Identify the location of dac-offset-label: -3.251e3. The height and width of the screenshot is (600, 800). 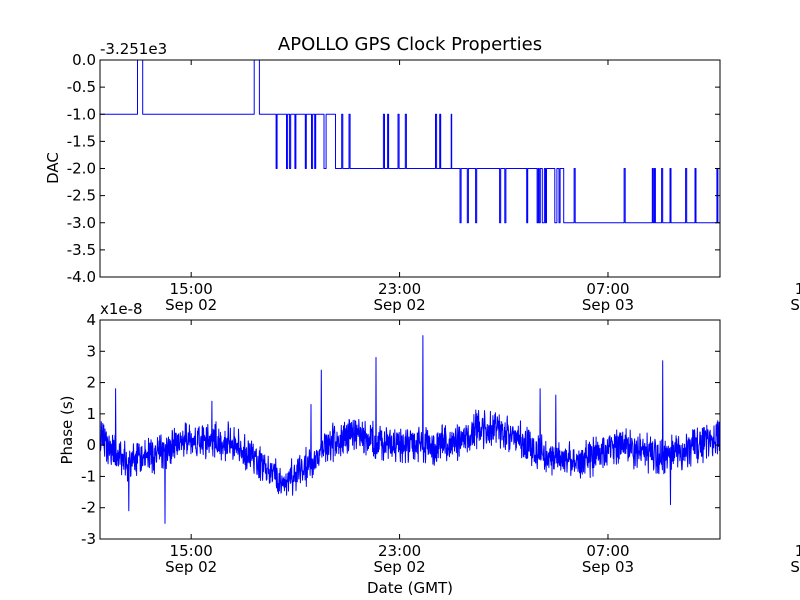
(133, 49).